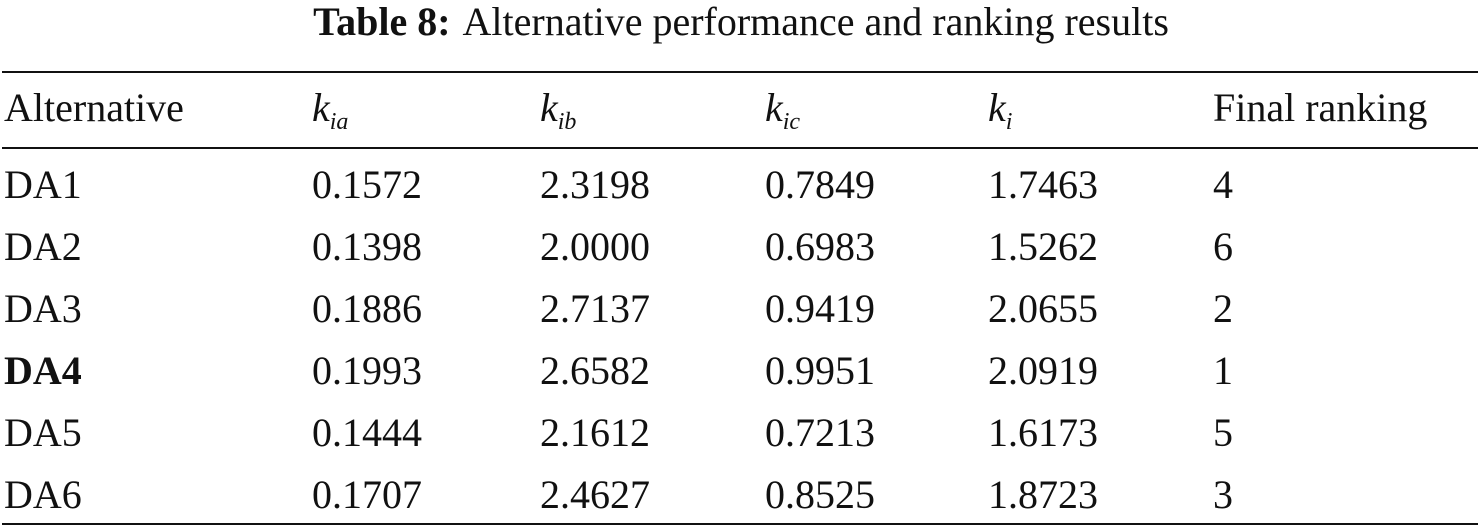 The image size is (1482, 531). I want to click on table-cell: DA3, so click(43, 308).